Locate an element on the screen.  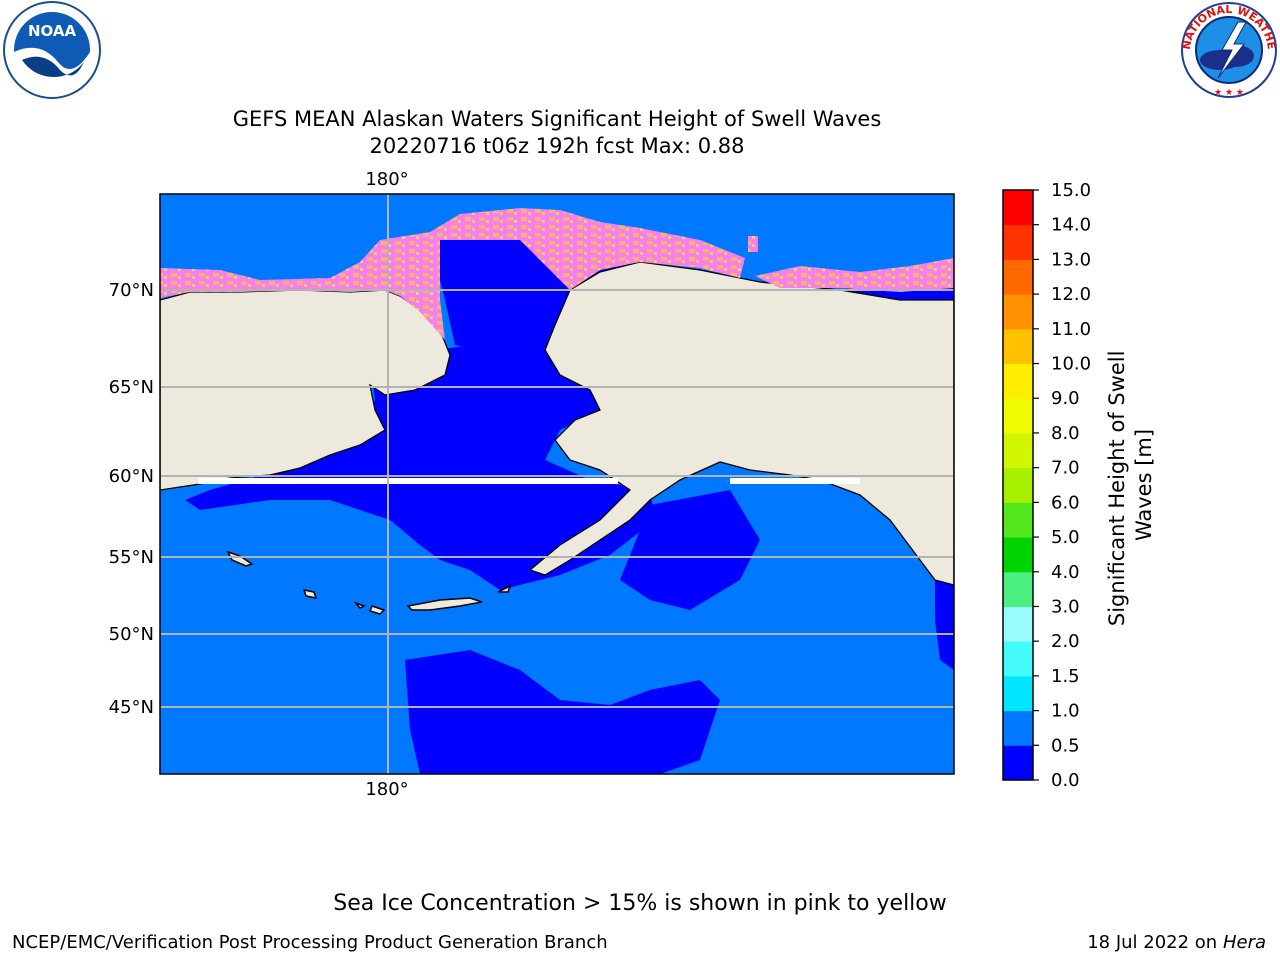
swell-low-gulf is located at coordinates (690, 550).